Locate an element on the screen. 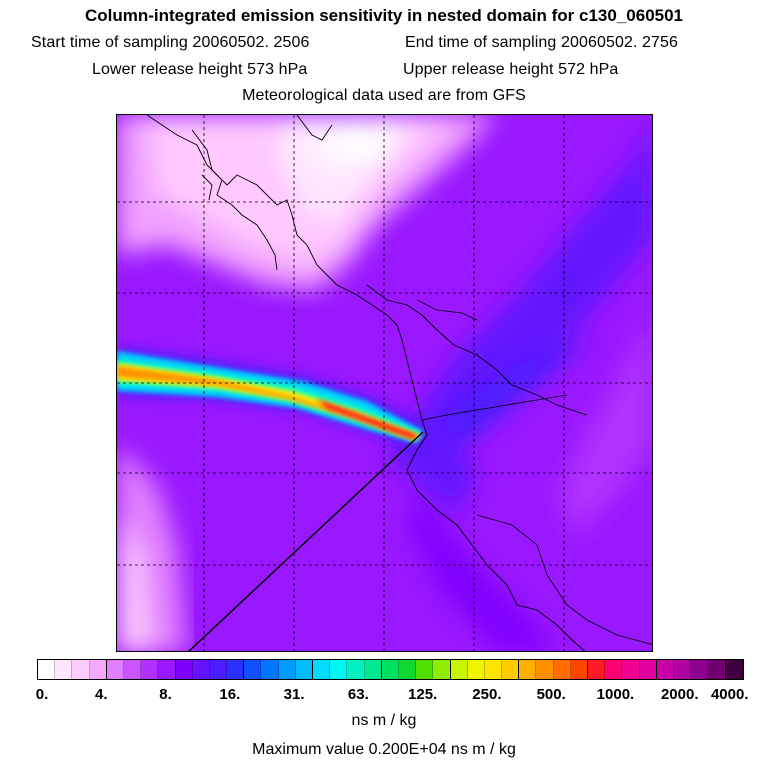 Image resolution: width=768 pixels, height=768 pixels. units-label: ns m / kg is located at coordinates (384, 720).